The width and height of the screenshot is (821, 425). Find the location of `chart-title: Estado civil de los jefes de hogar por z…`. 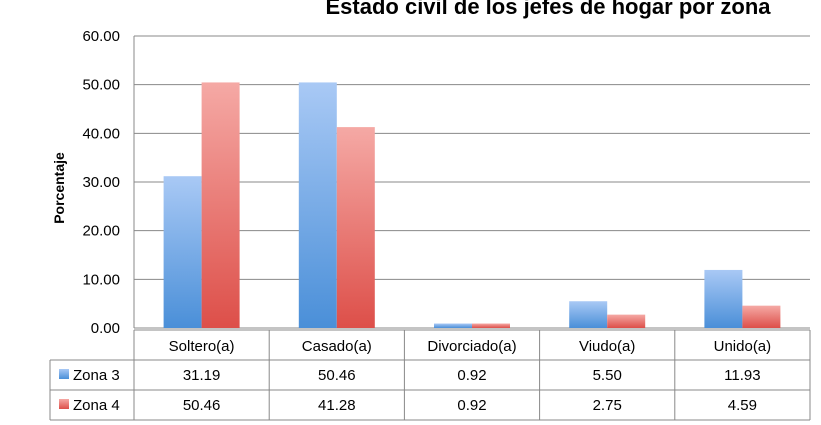

chart-title: Estado civil de los jefes de hogar por z… is located at coordinates (549, 9).